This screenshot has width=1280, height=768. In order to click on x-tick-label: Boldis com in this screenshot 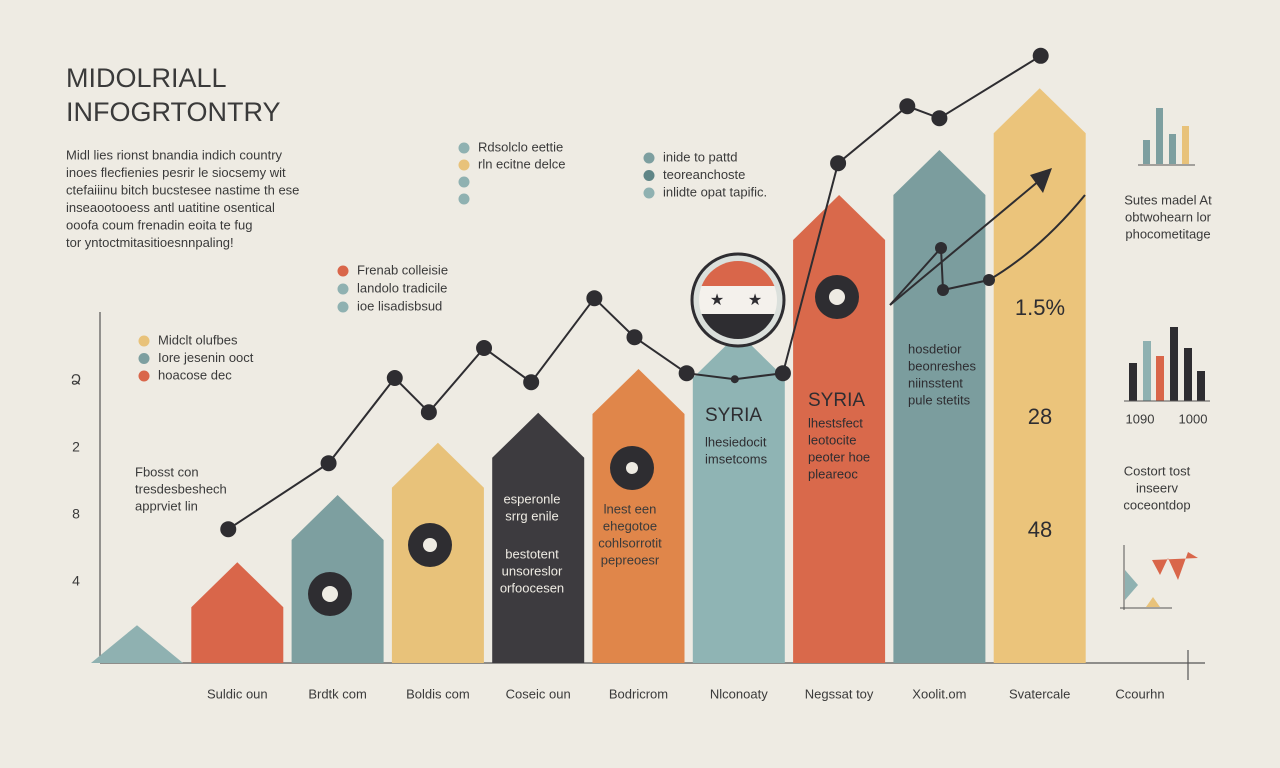, I will do `click(438, 693)`.